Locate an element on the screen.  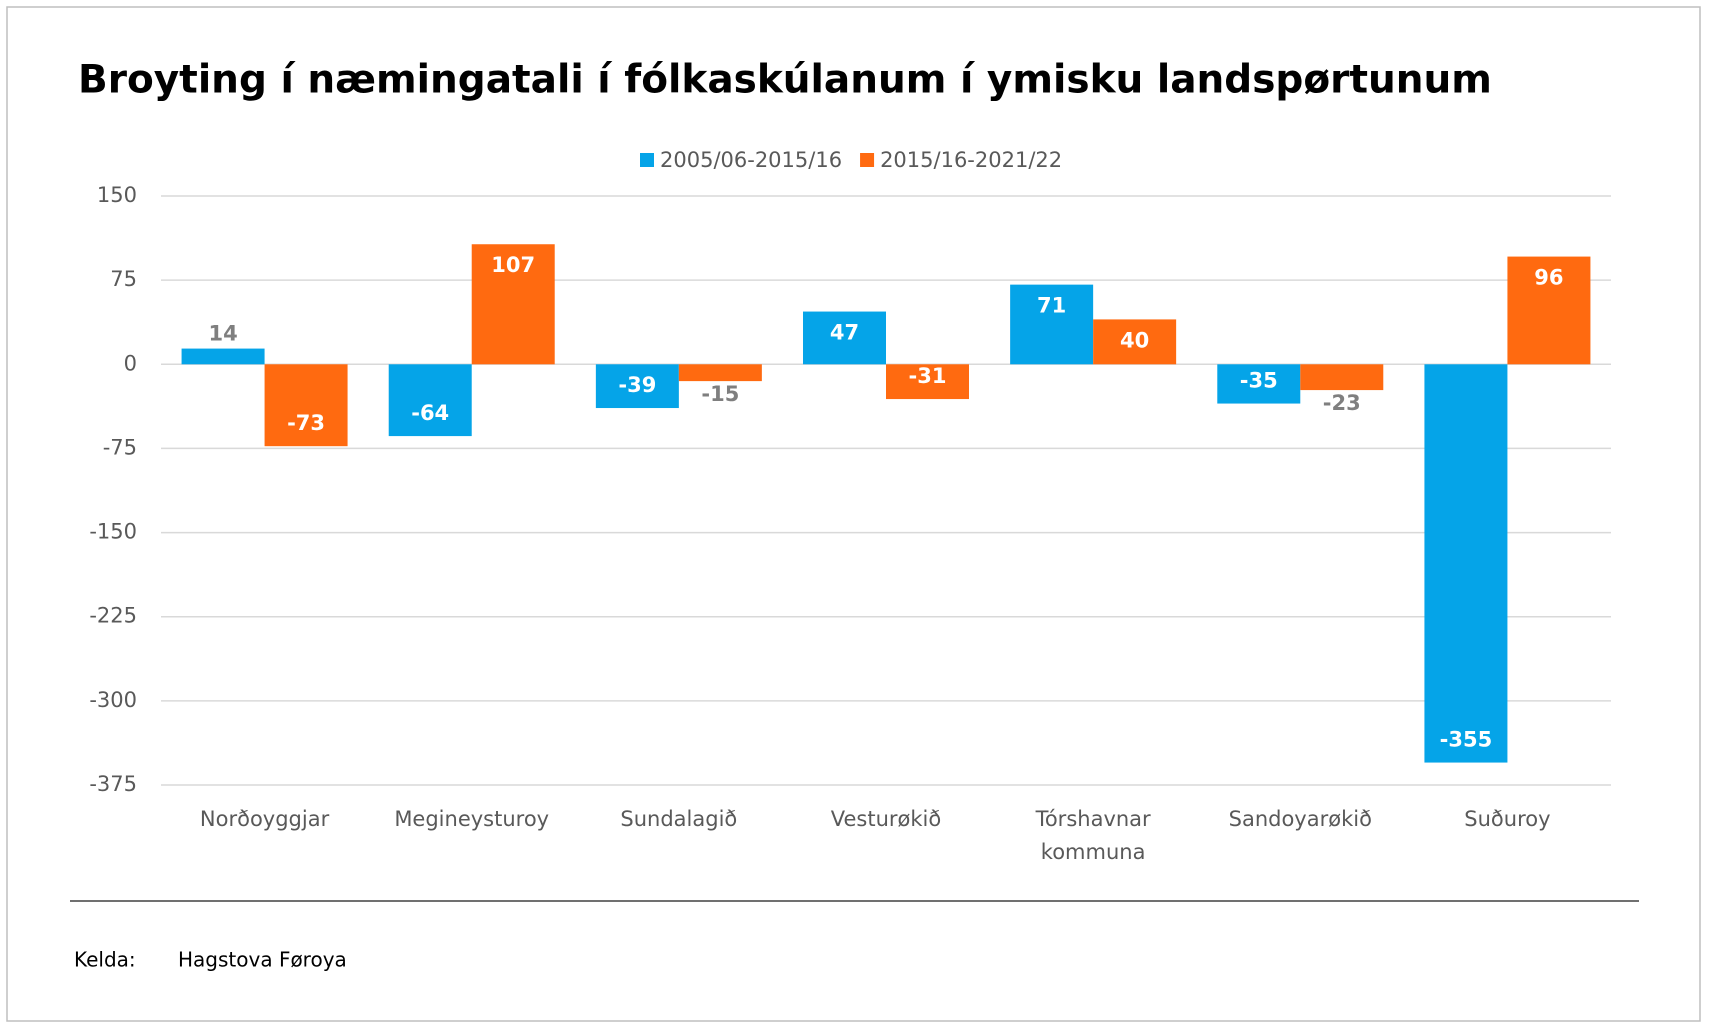
value-label: -35 is located at coordinates (1259, 381).